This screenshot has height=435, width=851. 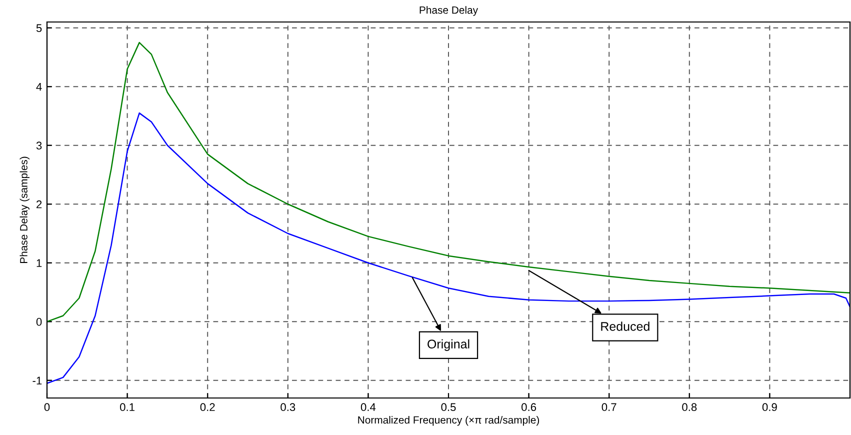 I want to click on chart-title: Phase Delay, so click(x=449, y=11).